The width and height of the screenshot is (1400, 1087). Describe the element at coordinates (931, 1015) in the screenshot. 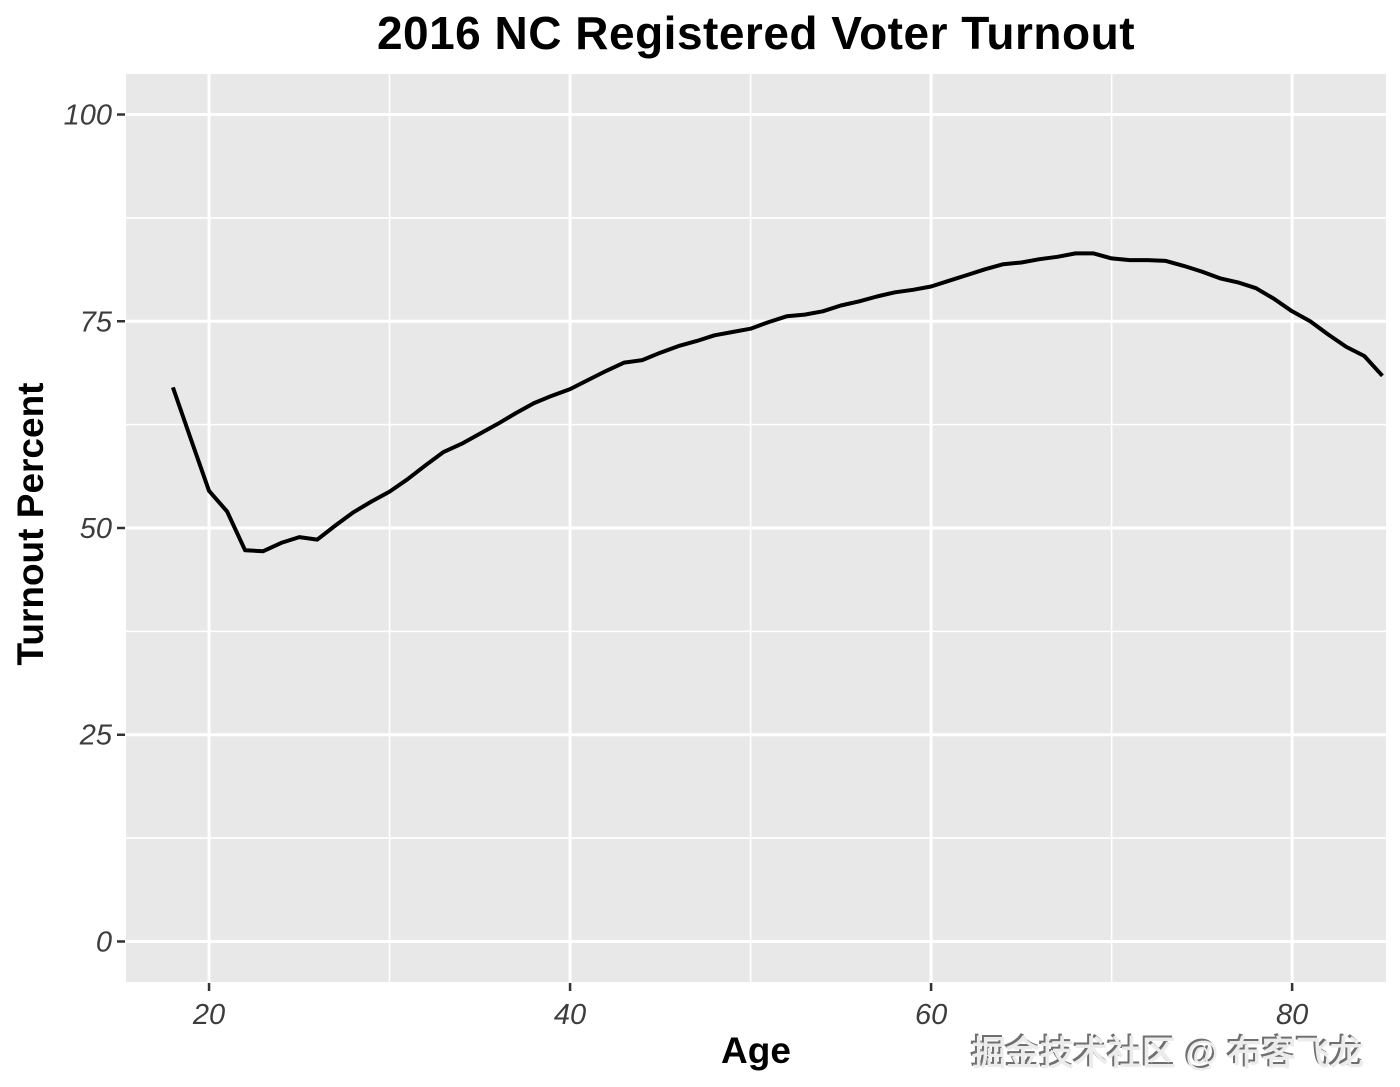

I see `x-tick-label: 60` at that location.